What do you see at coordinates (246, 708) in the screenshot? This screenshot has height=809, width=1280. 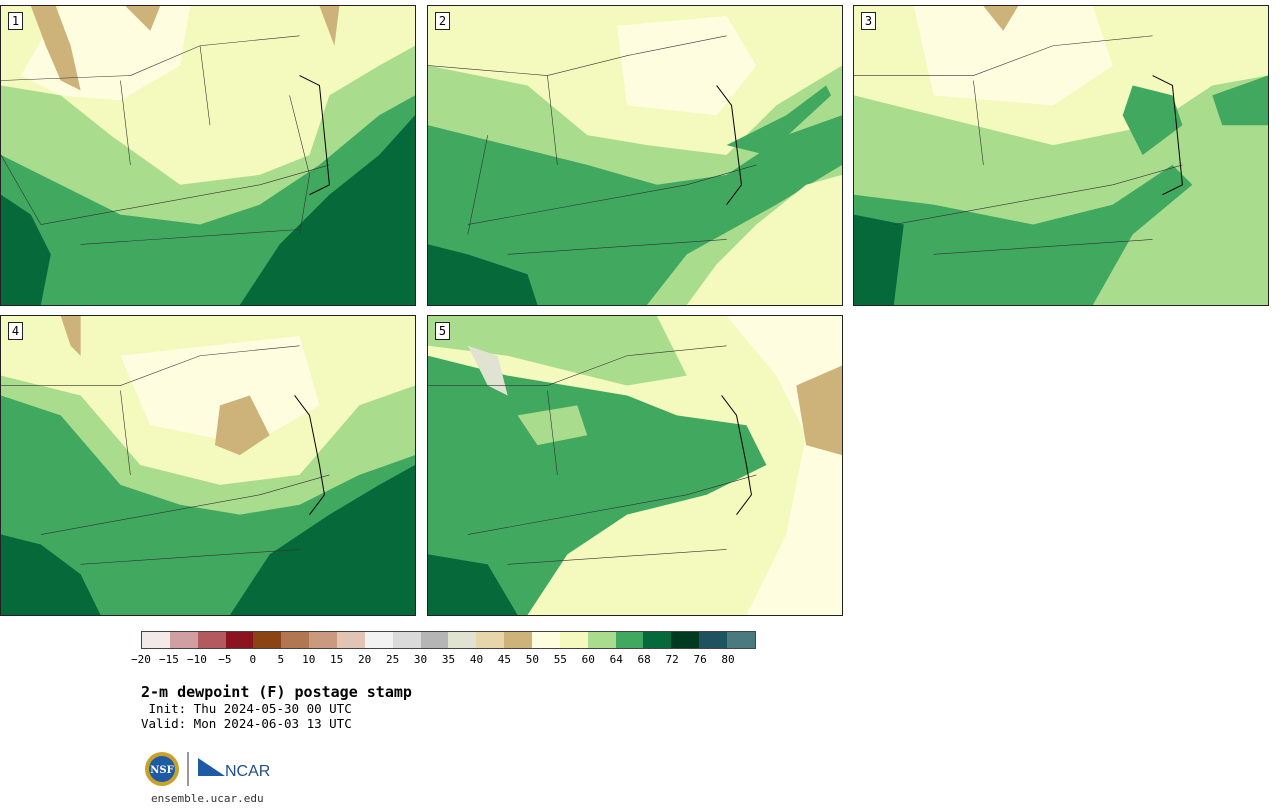 I see `init-time: Init: Thu 2024-05-30 00 UTC` at bounding box center [246, 708].